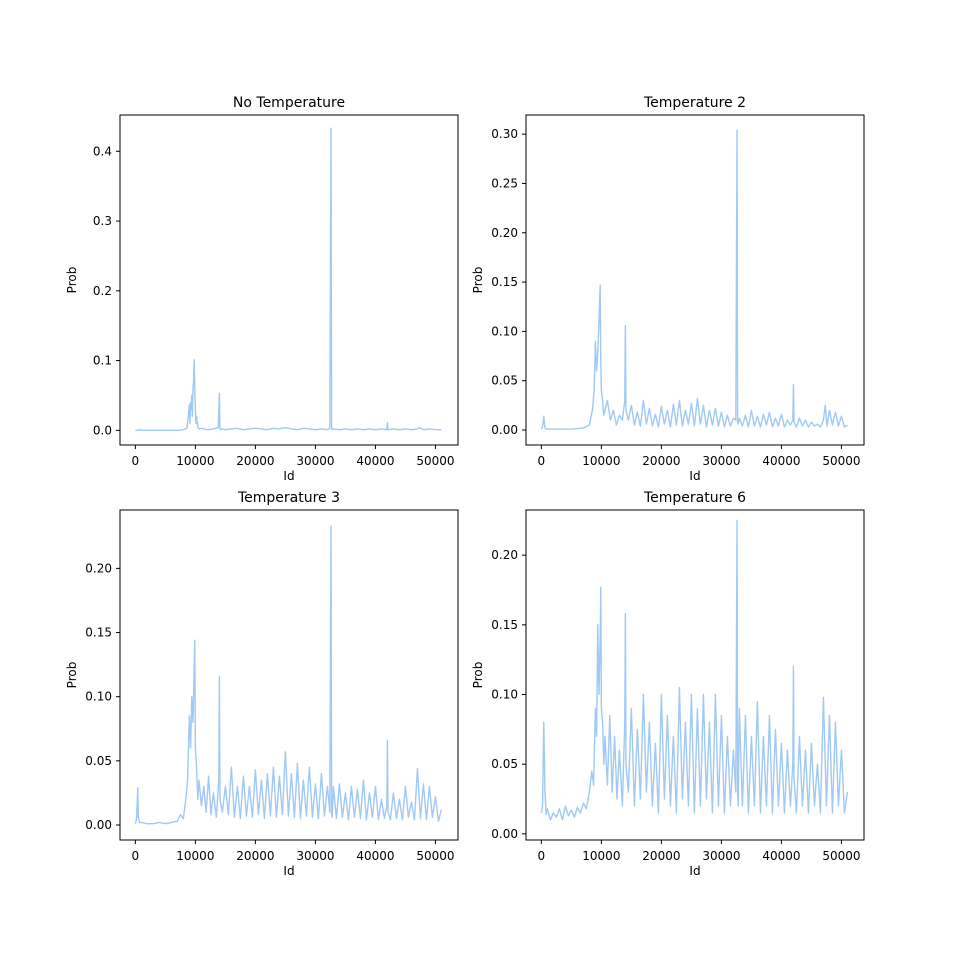 This screenshot has height=960, width=960. I want to click on subplot-title: Temperature 3, so click(288, 498).